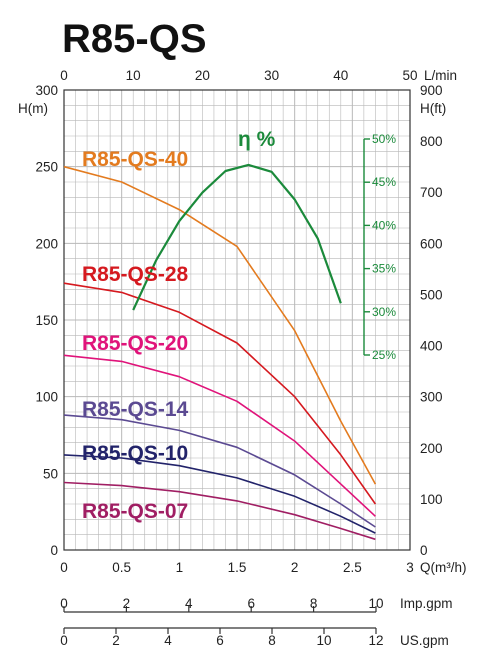  Describe the element at coordinates (135, 511) in the screenshot. I see `series-label-r85-qs-07: R85-QS-07` at that location.